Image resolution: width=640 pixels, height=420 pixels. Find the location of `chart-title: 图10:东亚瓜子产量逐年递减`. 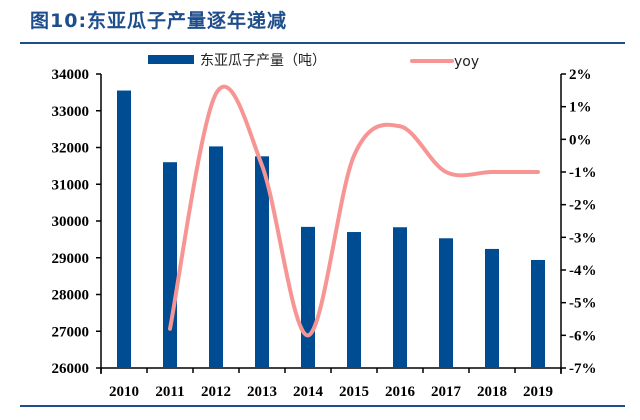

chart-title: 图10:东亚瓜子产量逐年递减 is located at coordinates (159, 21).